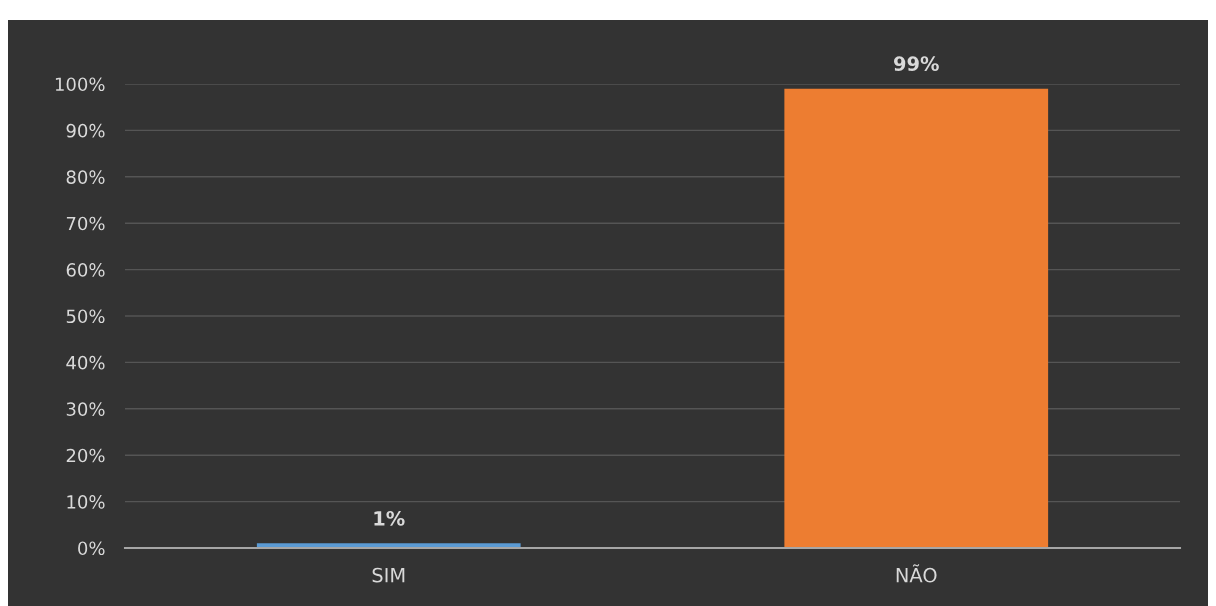  Describe the element at coordinates (91, 548) in the screenshot. I see `y-tick-label: 0%` at that location.